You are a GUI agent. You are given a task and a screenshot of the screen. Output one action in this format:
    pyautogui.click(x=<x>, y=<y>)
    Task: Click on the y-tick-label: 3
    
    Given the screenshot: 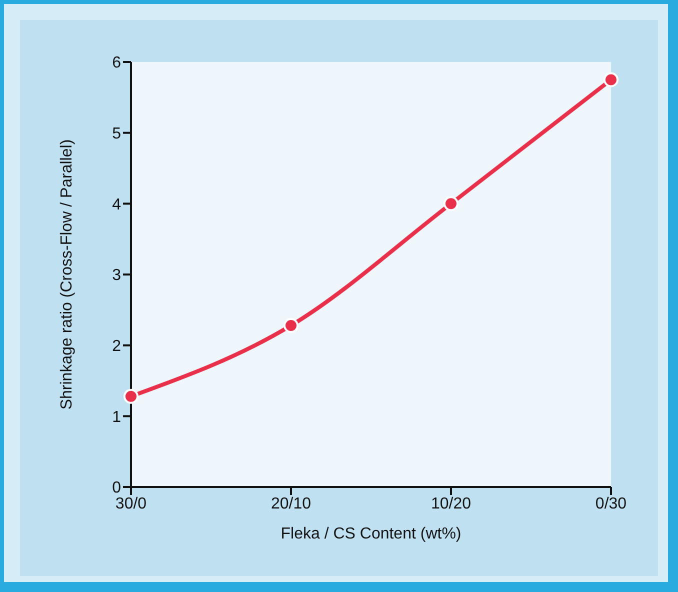 What is the action you would take?
    pyautogui.click(x=117, y=275)
    